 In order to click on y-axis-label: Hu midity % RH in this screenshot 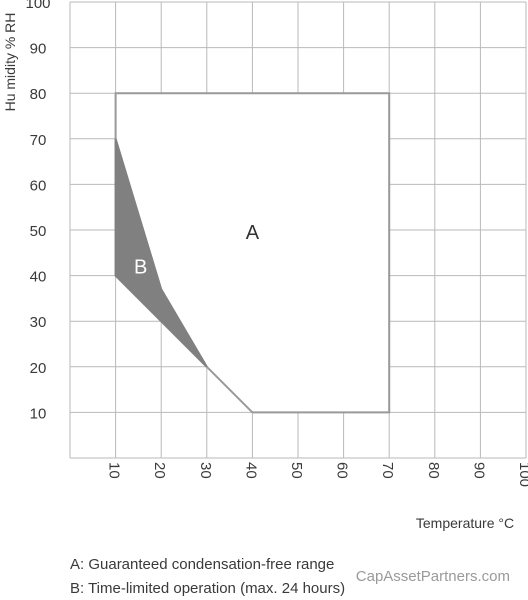, I will do `click(10, 62)`.